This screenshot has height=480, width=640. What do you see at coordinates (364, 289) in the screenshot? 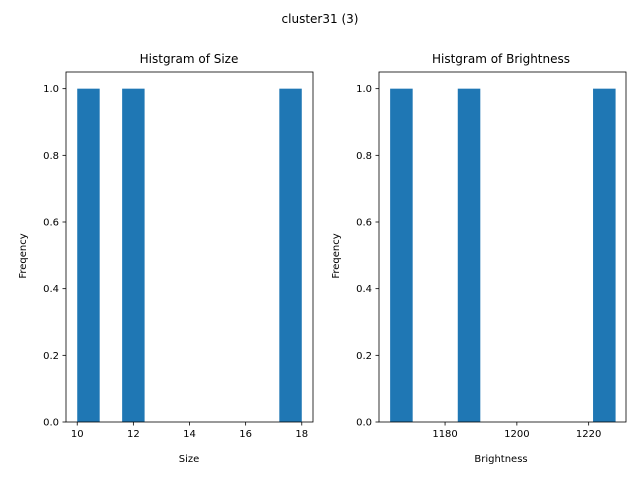
I see `brightness-histogram-ytick-label: 0.4` at bounding box center [364, 289].